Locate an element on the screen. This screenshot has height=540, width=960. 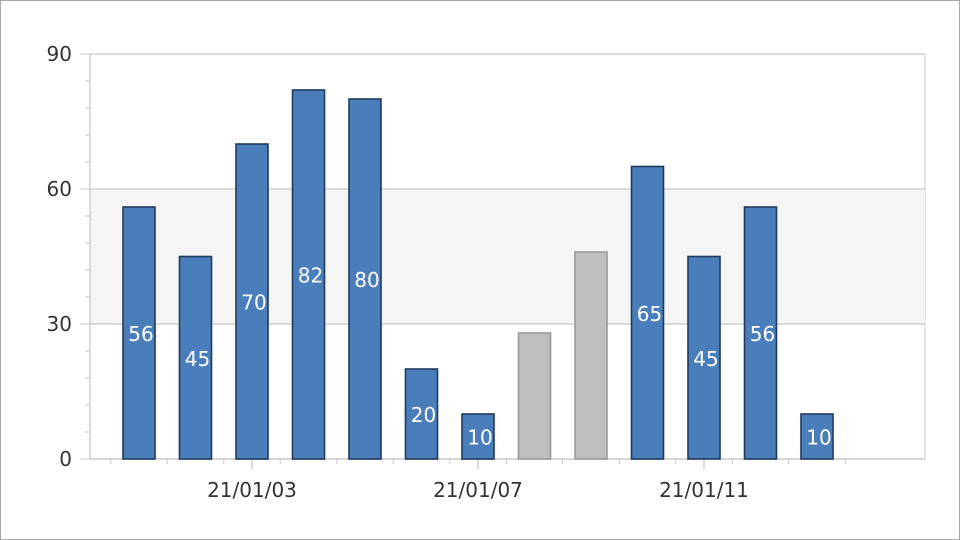
data-label: 70 is located at coordinates (253, 303).